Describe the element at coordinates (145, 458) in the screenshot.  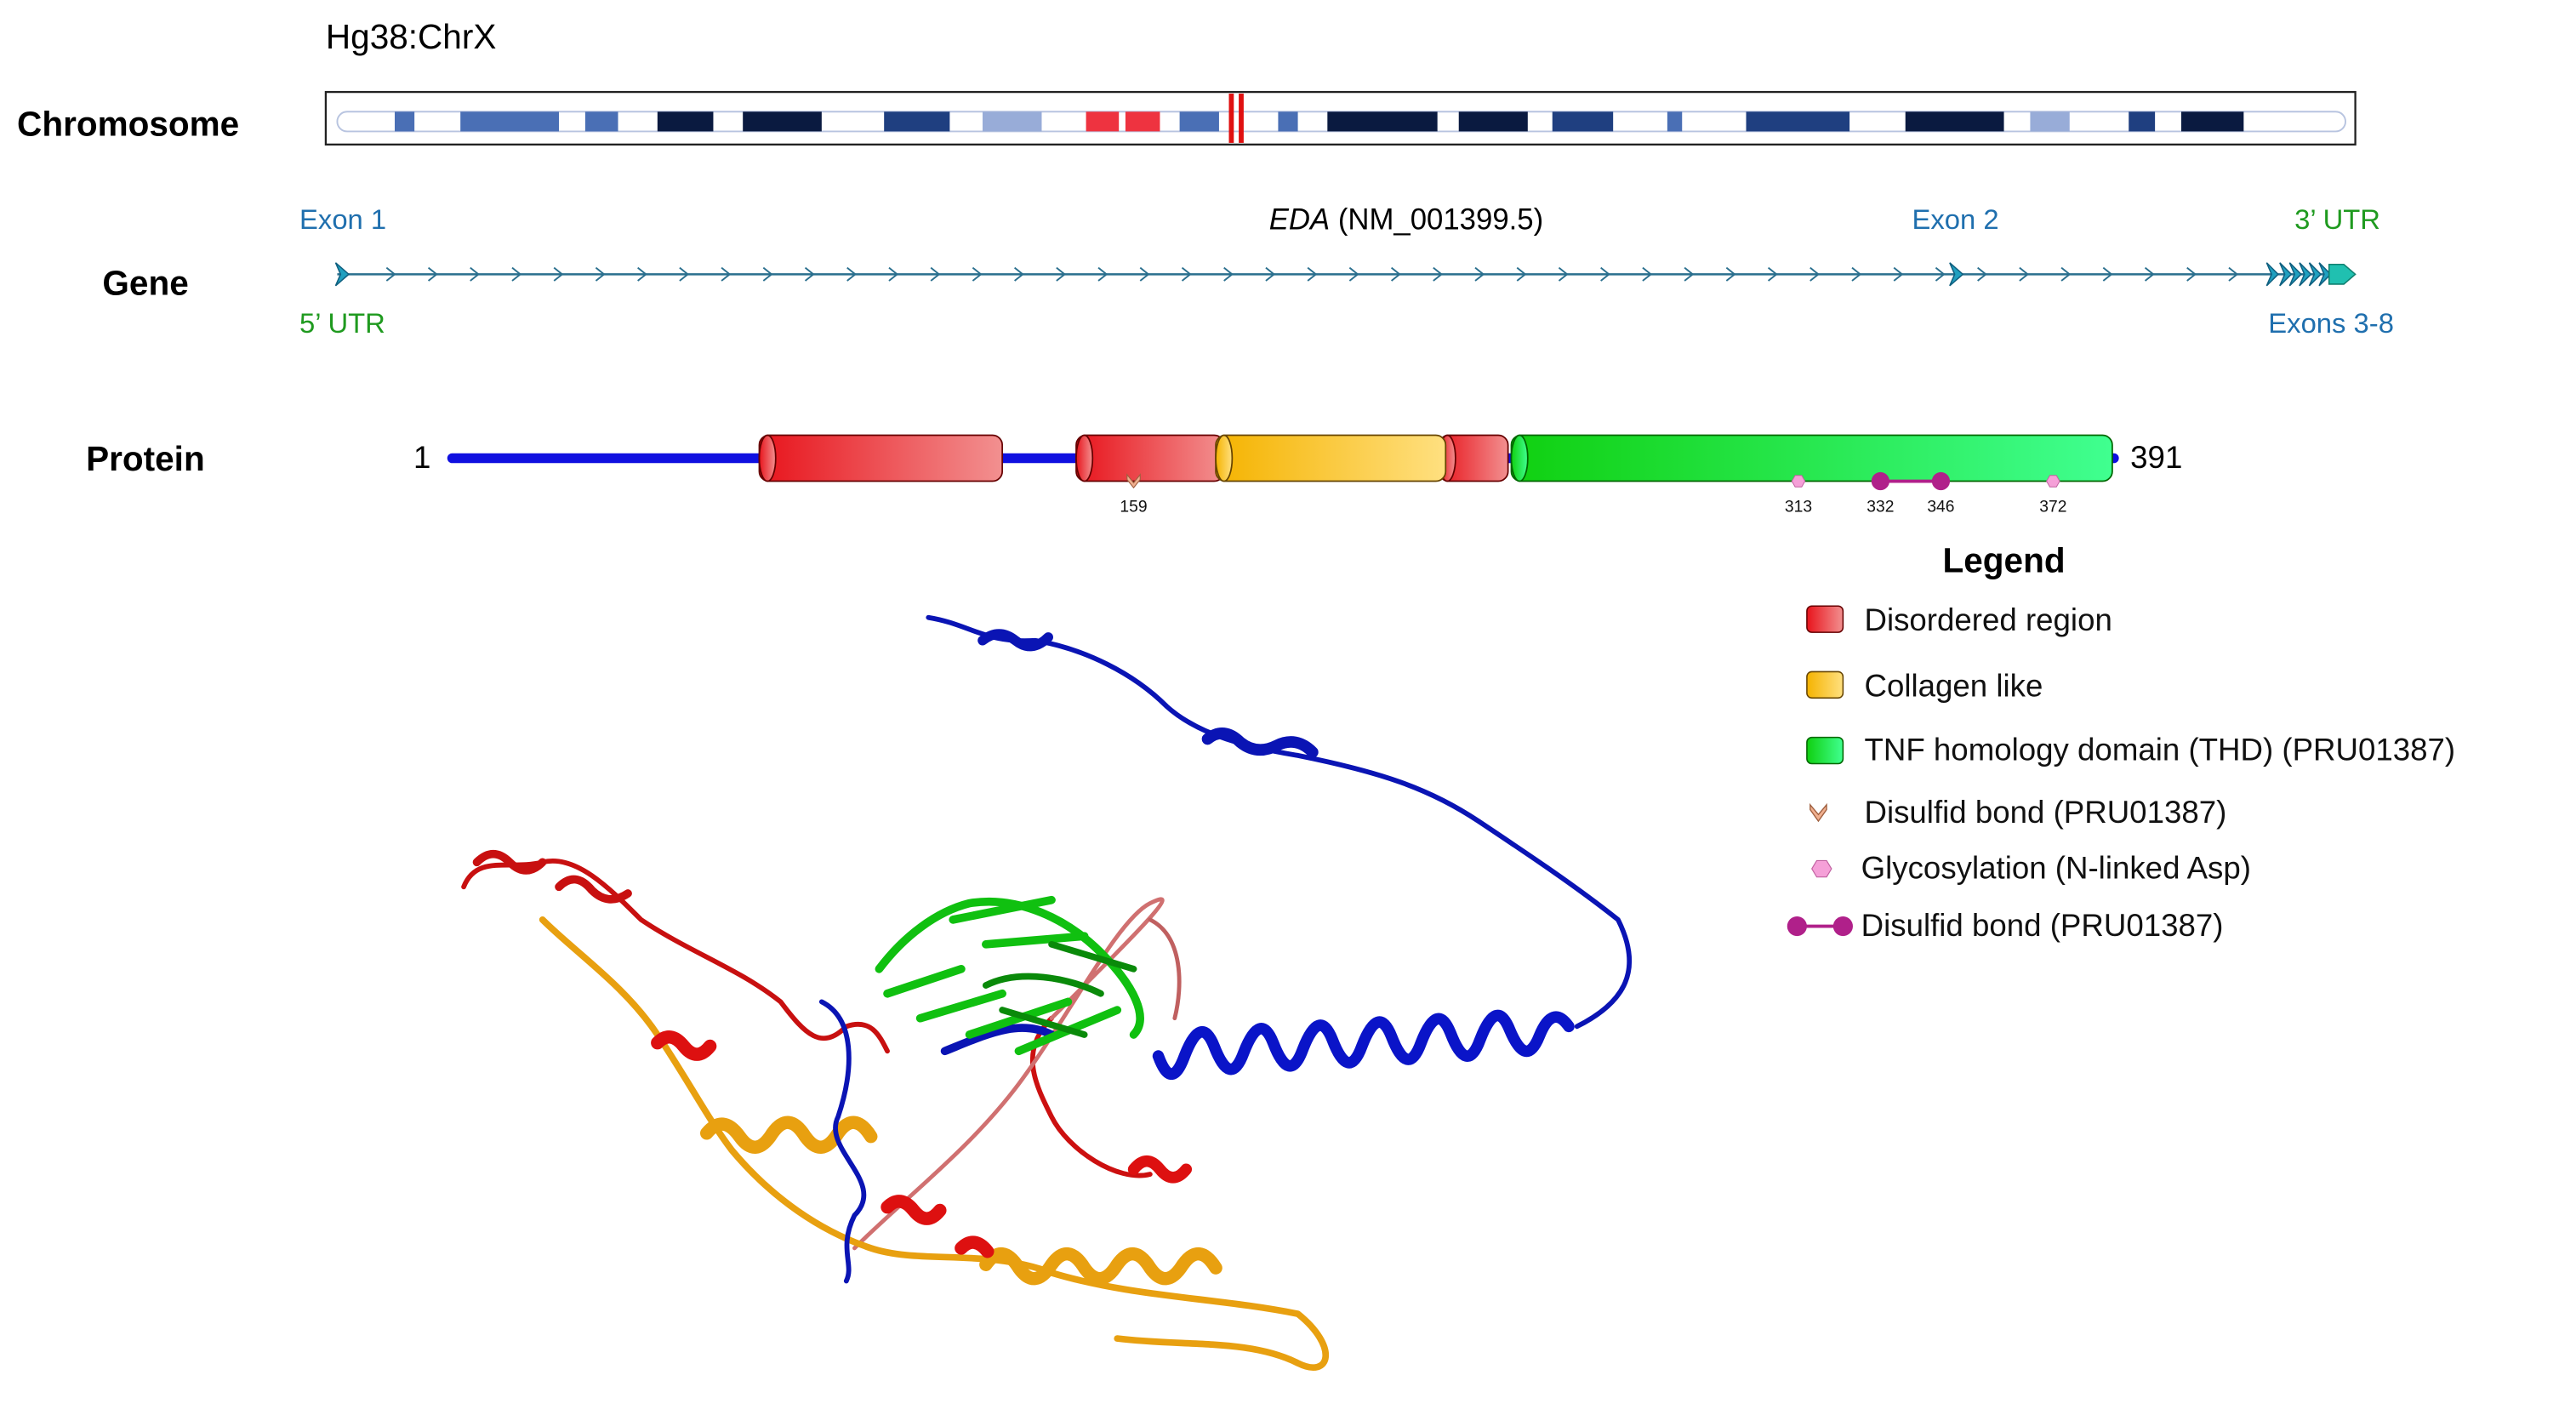
I see `row-label: Protein` at that location.